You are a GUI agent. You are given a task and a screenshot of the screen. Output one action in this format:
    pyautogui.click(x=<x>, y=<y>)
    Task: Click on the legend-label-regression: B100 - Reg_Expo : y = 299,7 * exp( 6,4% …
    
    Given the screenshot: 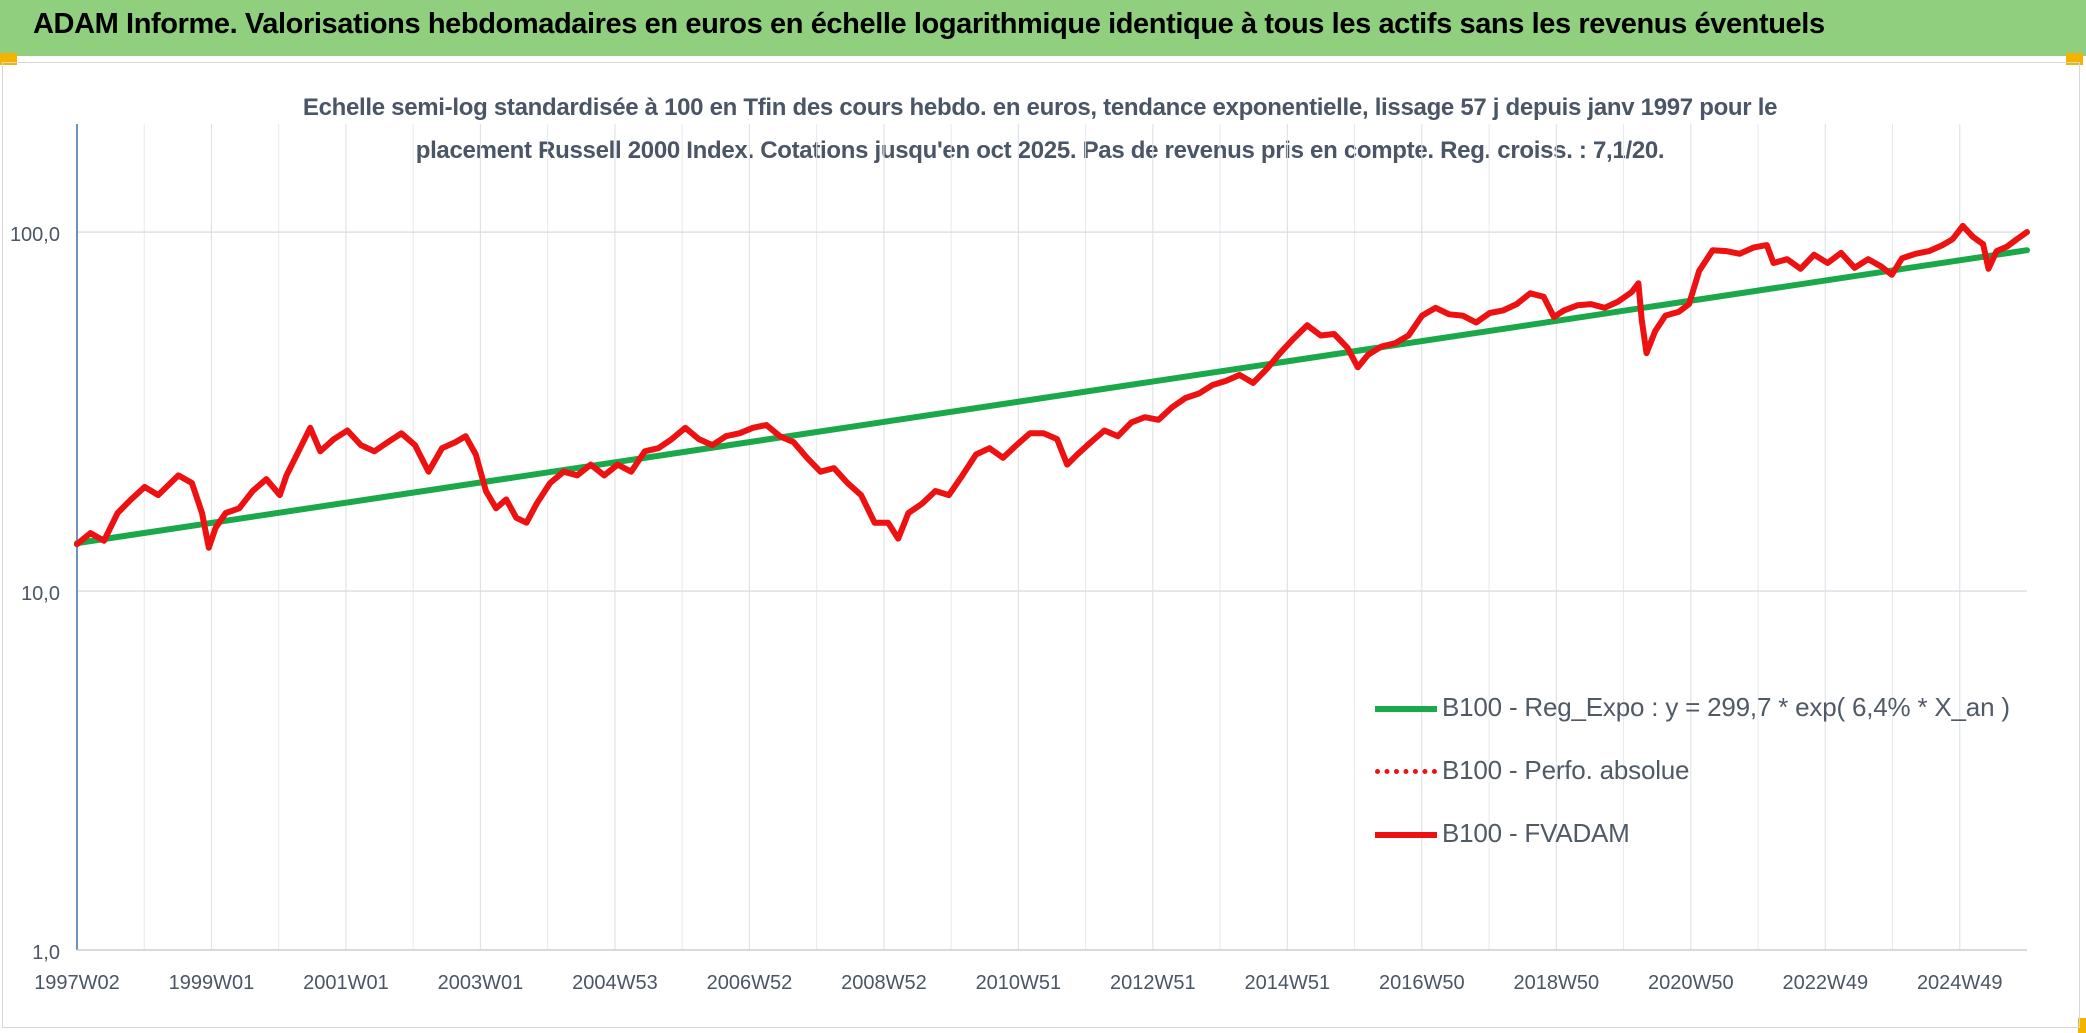 What is the action you would take?
    pyautogui.click(x=1726, y=707)
    